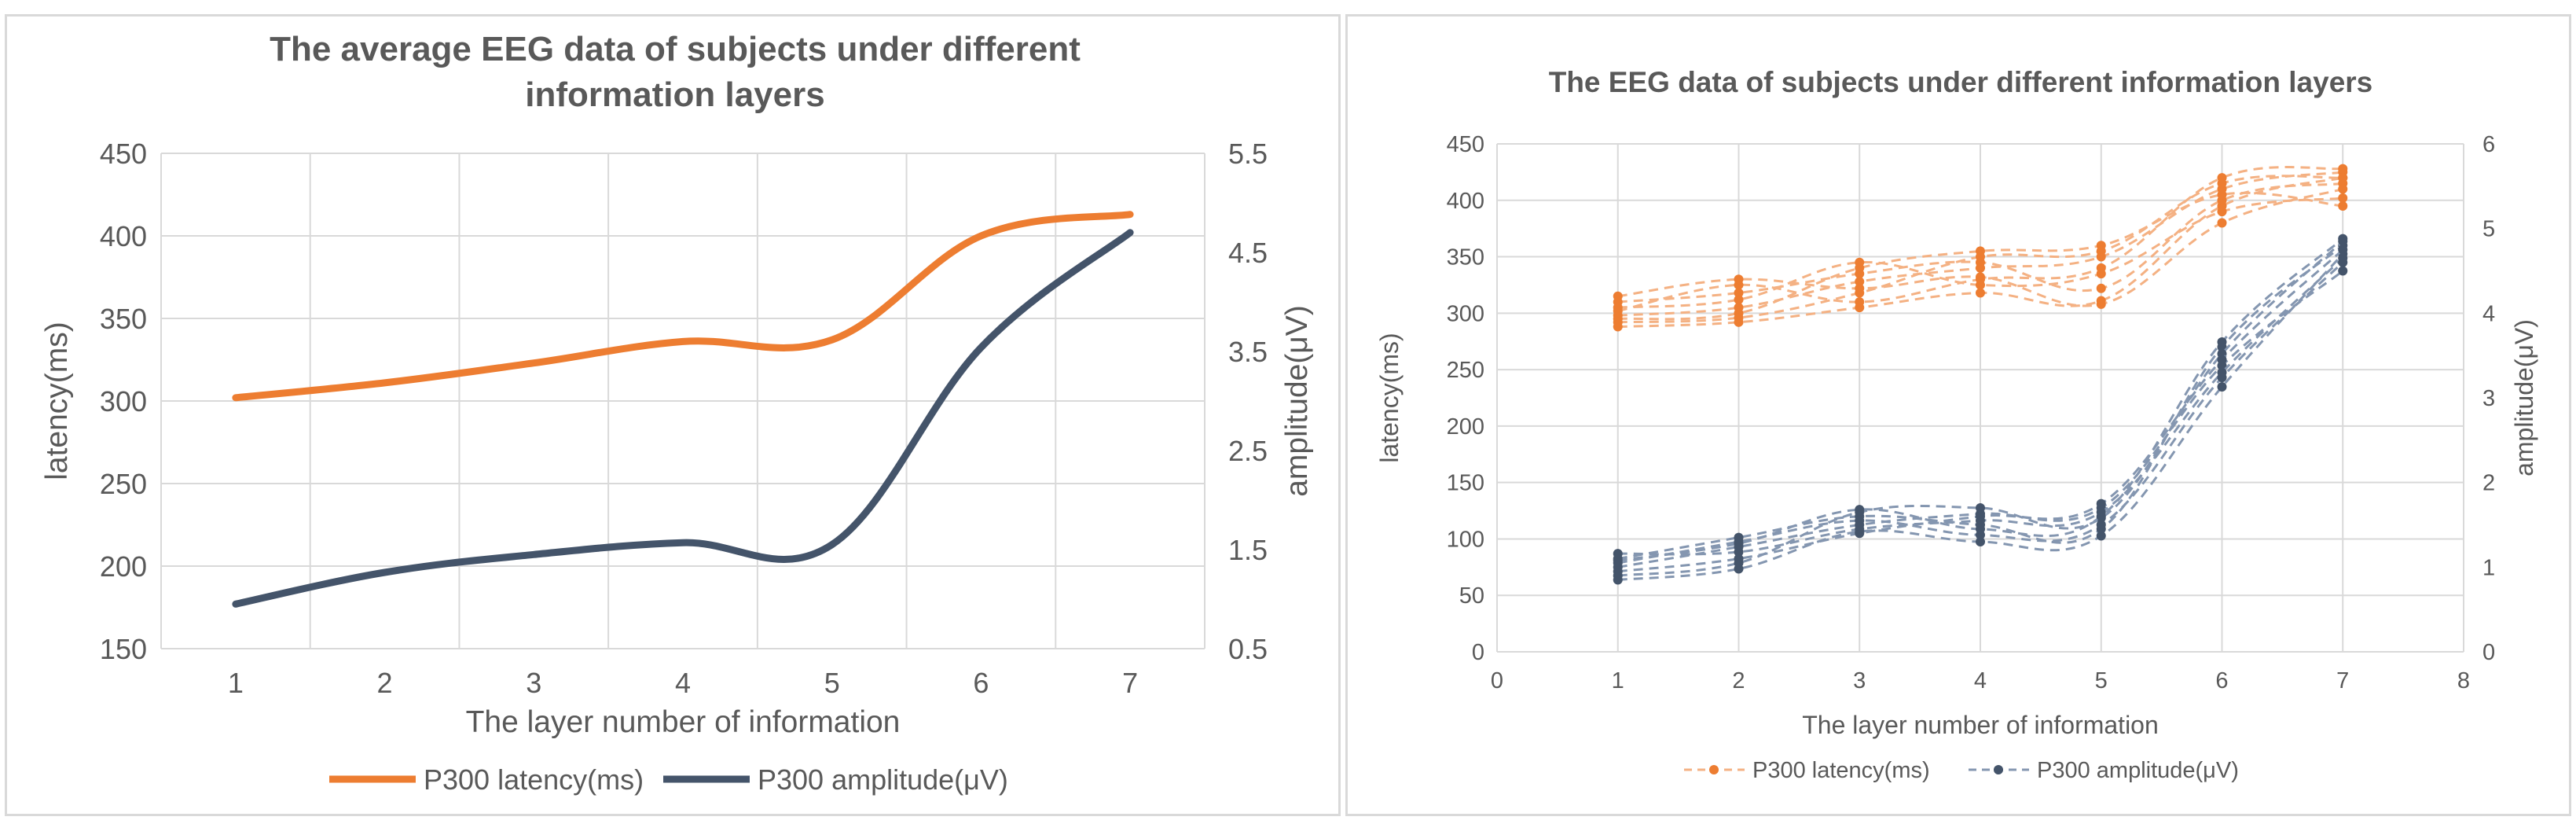  Describe the element at coordinates (1999, 769) in the screenshot. I see `legend-marker-amplitude` at that location.